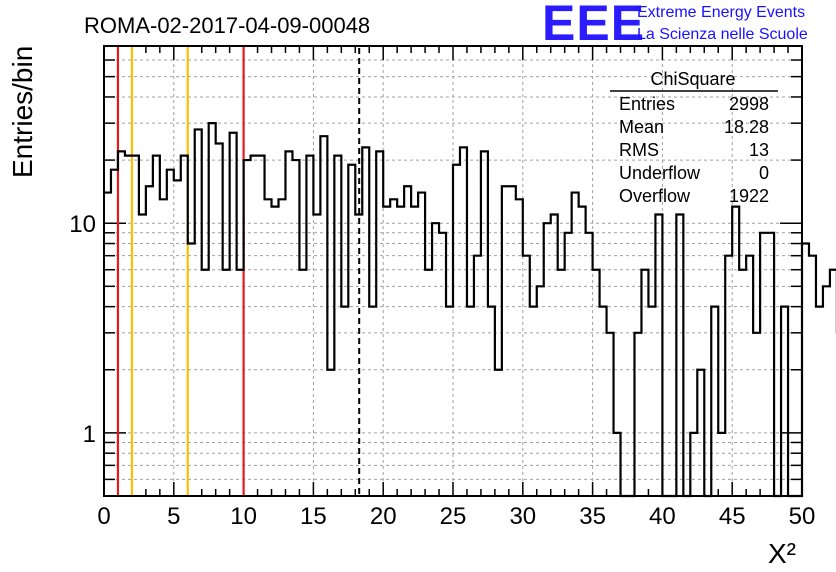 The height and width of the screenshot is (572, 836). Describe the element at coordinates (759, 150) in the screenshot. I see `stats-rms-value: 13` at that location.